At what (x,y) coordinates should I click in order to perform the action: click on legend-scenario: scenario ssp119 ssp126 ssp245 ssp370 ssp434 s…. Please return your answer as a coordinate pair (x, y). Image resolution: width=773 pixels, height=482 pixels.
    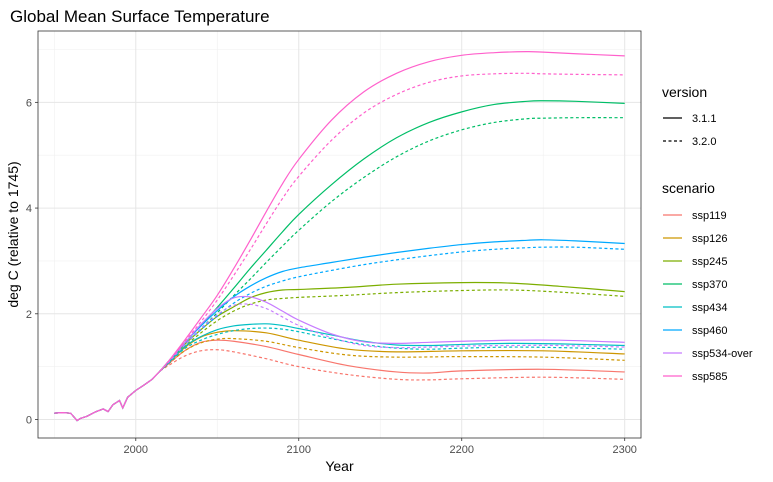
    Looking at the image, I should click on (707, 281).